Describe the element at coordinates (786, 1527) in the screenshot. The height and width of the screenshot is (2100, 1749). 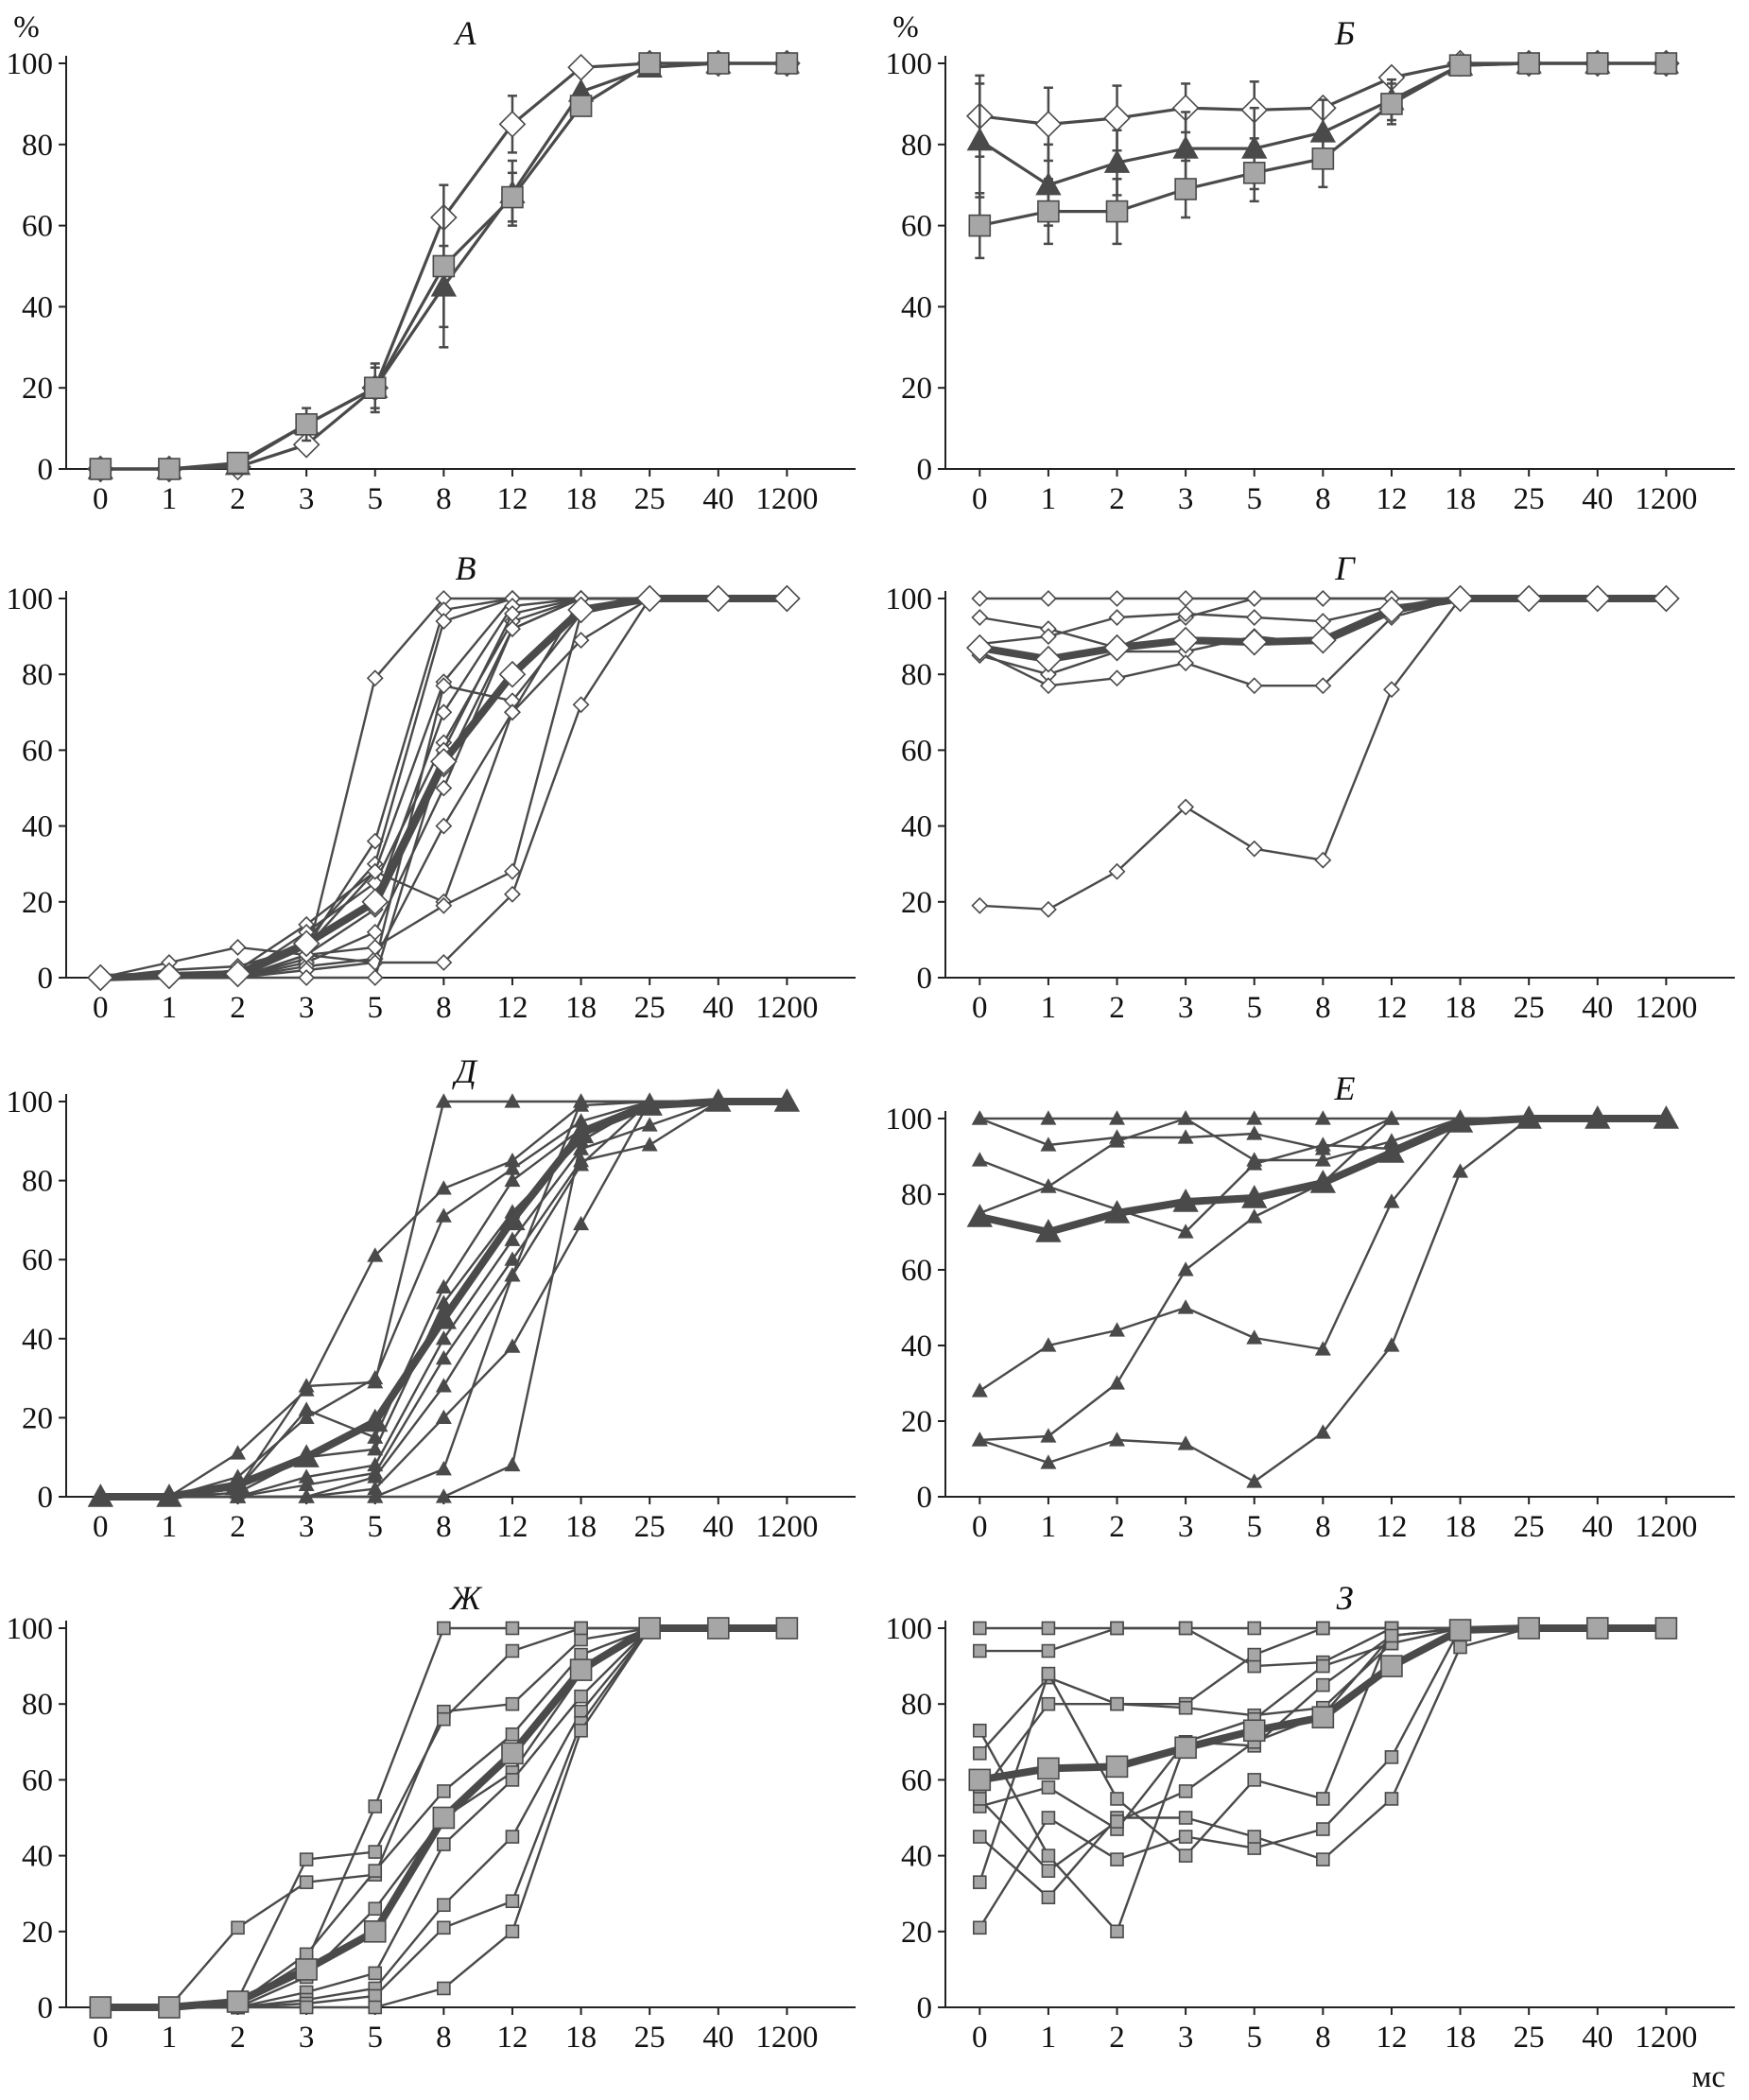
I see `x-tick-label: 1200` at that location.